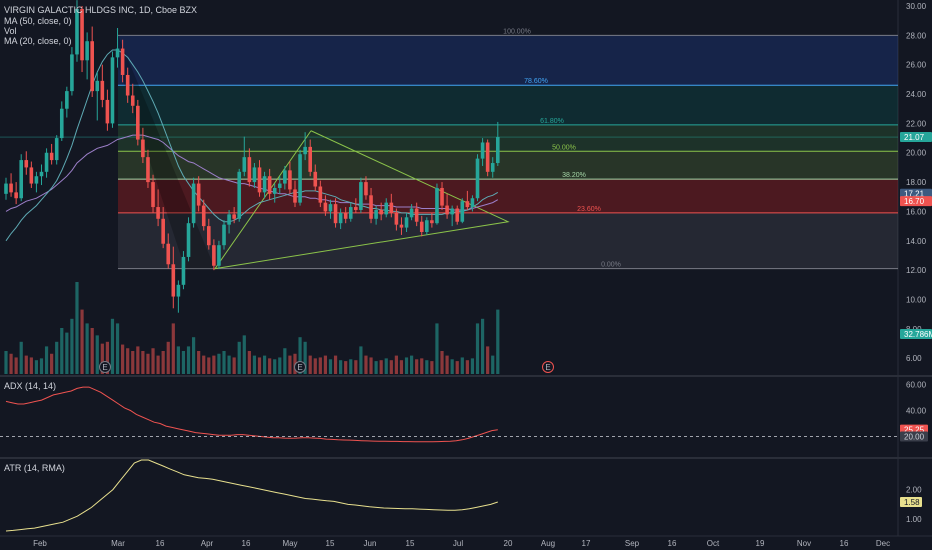  I want to click on vol-label: Vol, so click(10, 31).